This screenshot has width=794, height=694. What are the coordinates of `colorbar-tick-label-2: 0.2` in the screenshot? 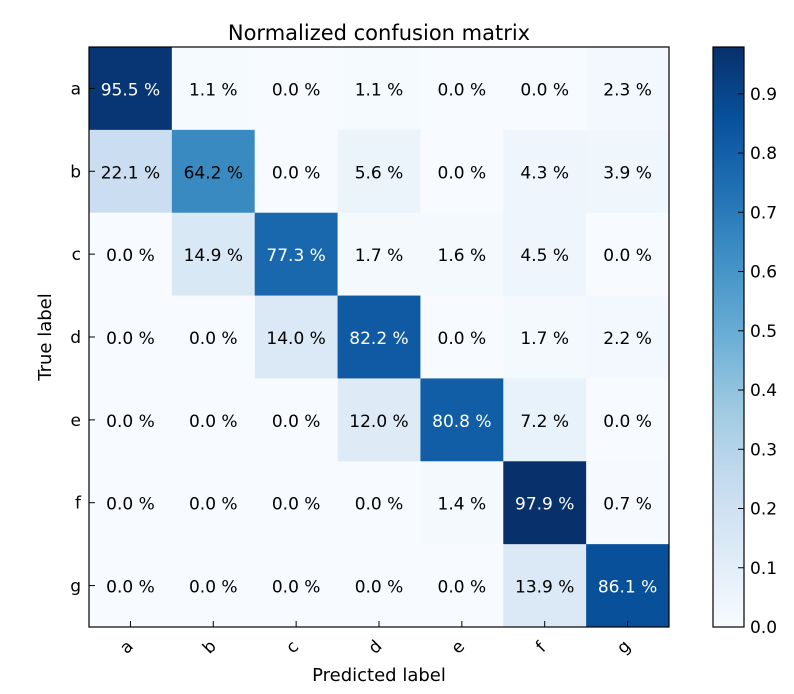 It's located at (763, 510).